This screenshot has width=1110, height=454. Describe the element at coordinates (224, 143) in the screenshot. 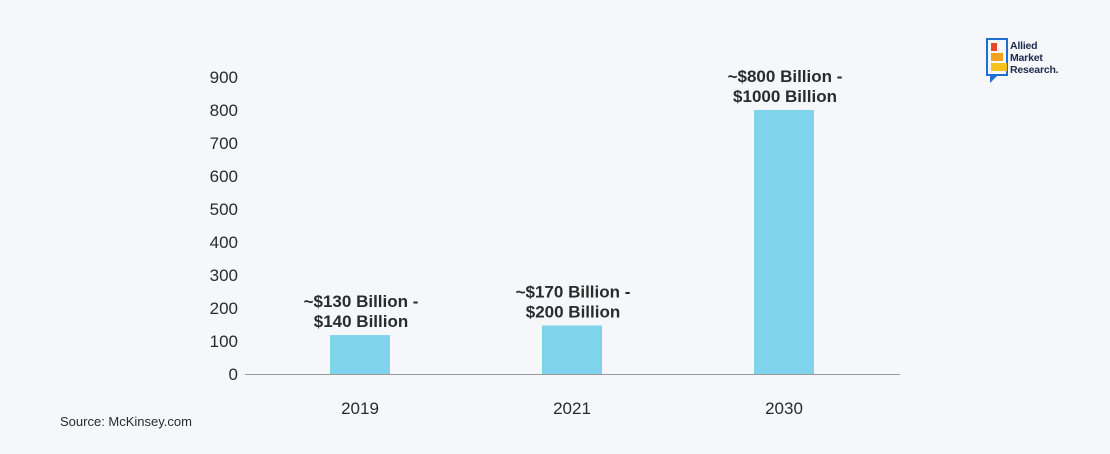

I see `y-tick-label: 700` at that location.